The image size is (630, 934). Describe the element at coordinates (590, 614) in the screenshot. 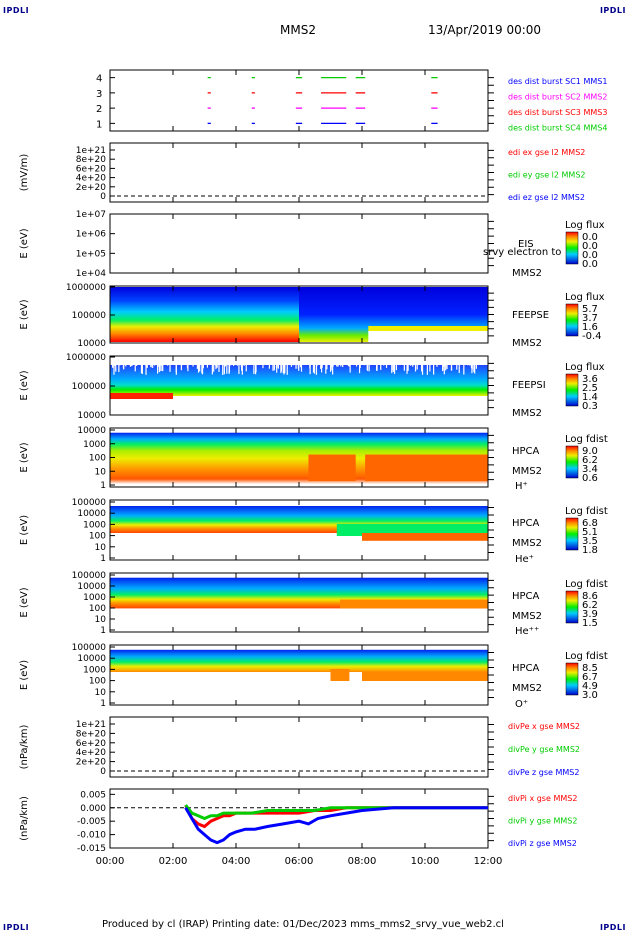

I see `colorbar-tick-label: 3.9` at that location.